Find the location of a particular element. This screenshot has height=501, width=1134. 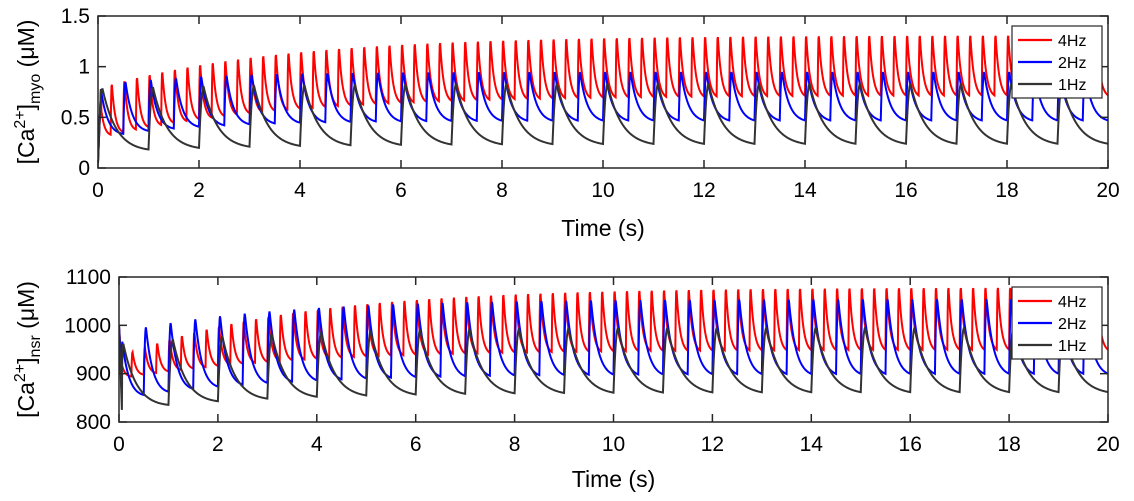

y-tick-label: 1.5 is located at coordinates (75, 16).